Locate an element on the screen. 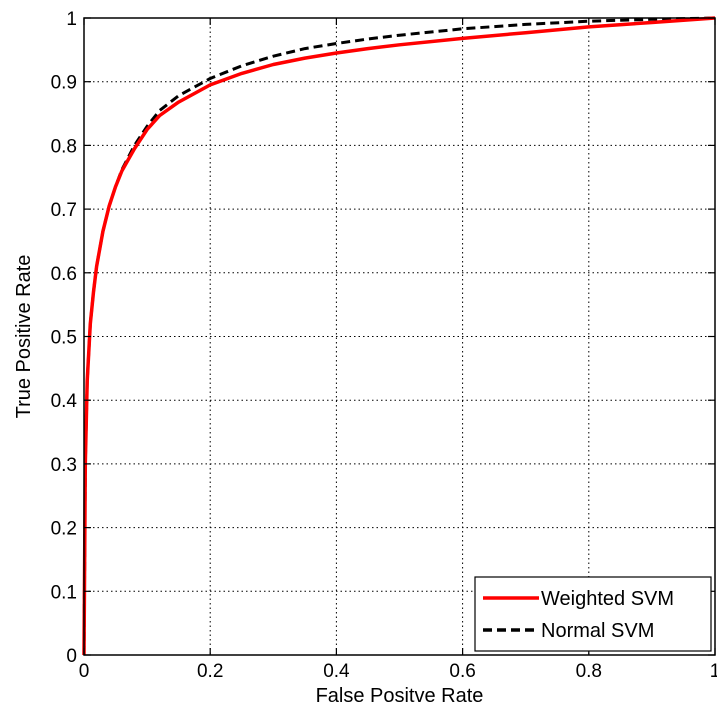  y-tick-label: 0.7 is located at coordinates (64, 210).